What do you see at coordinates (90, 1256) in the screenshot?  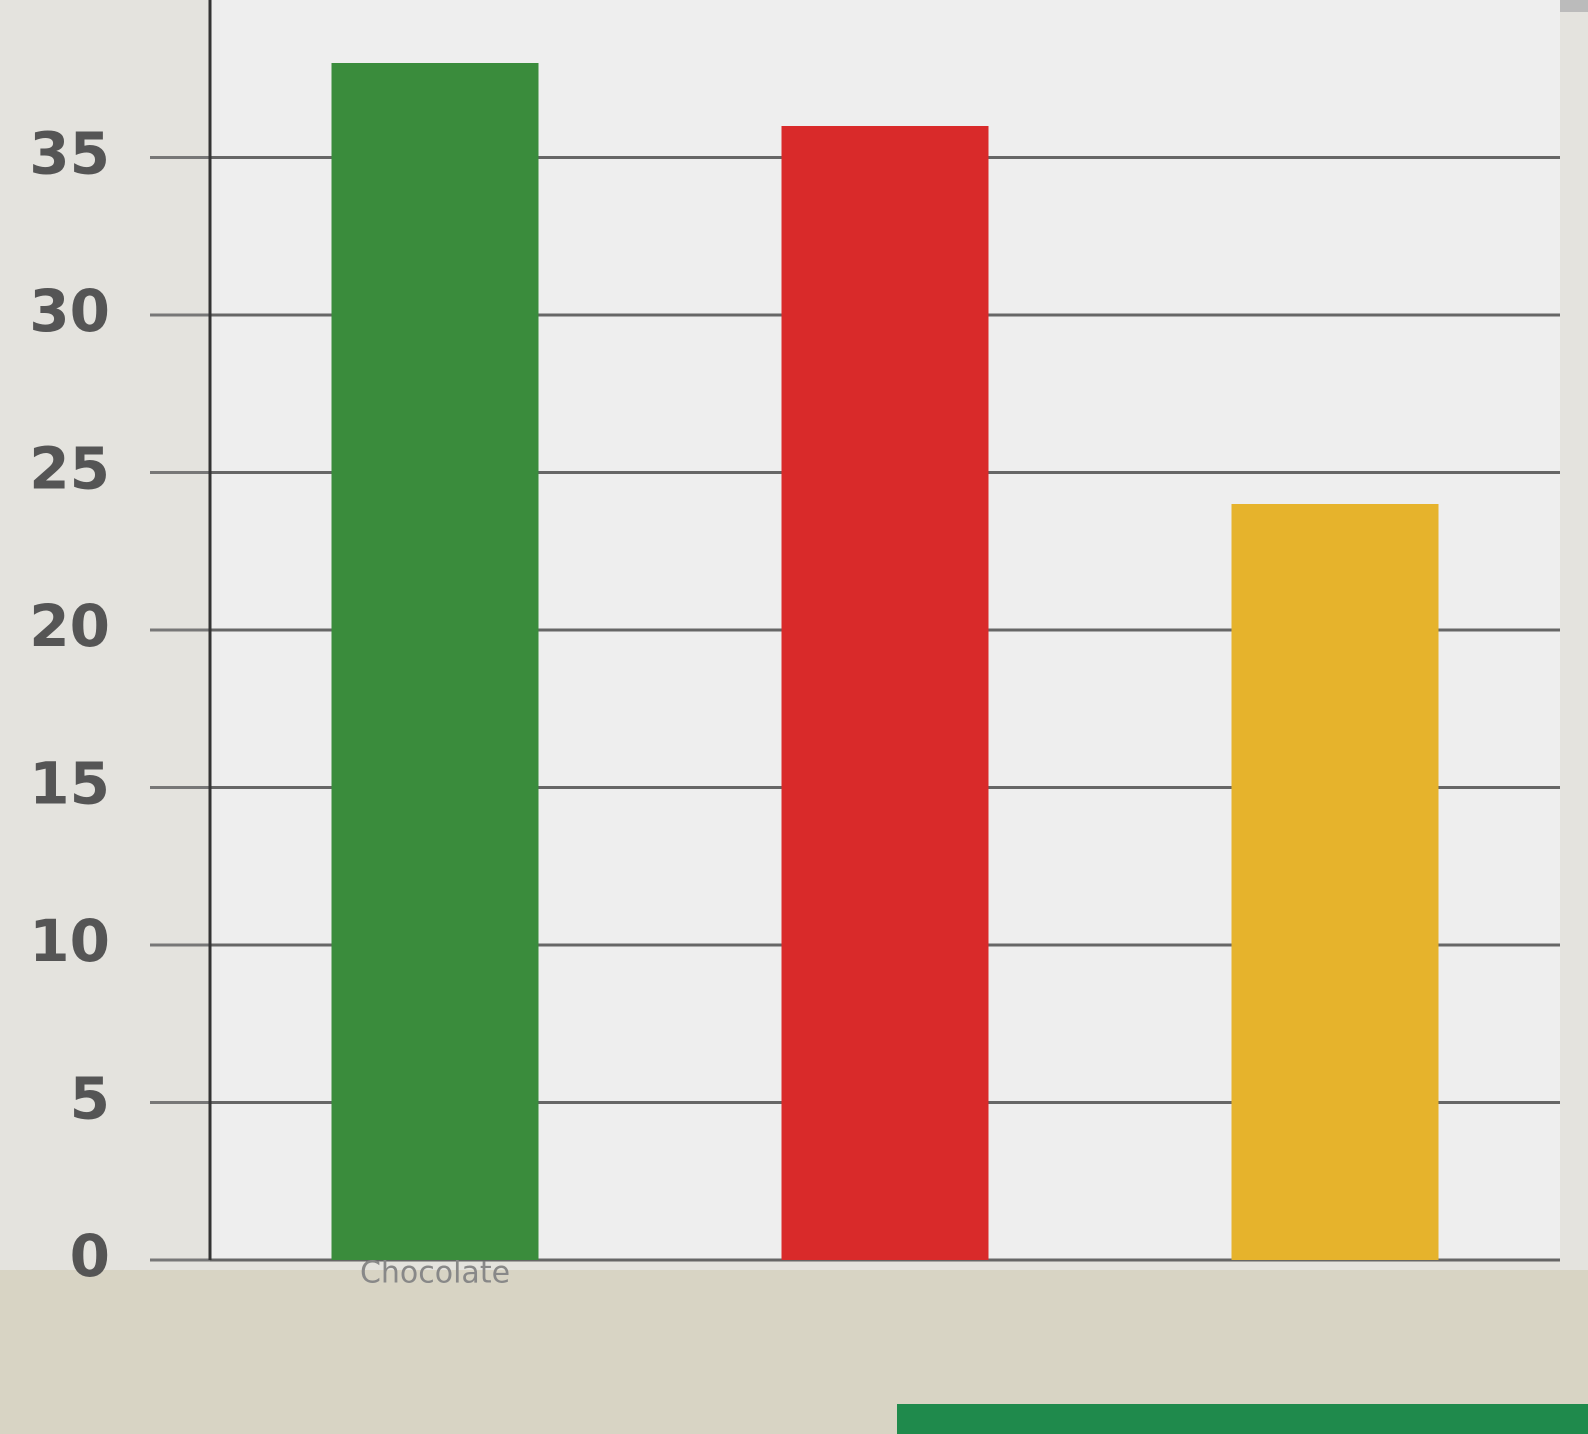 I see `y-tick-label: 0` at bounding box center [90, 1256].